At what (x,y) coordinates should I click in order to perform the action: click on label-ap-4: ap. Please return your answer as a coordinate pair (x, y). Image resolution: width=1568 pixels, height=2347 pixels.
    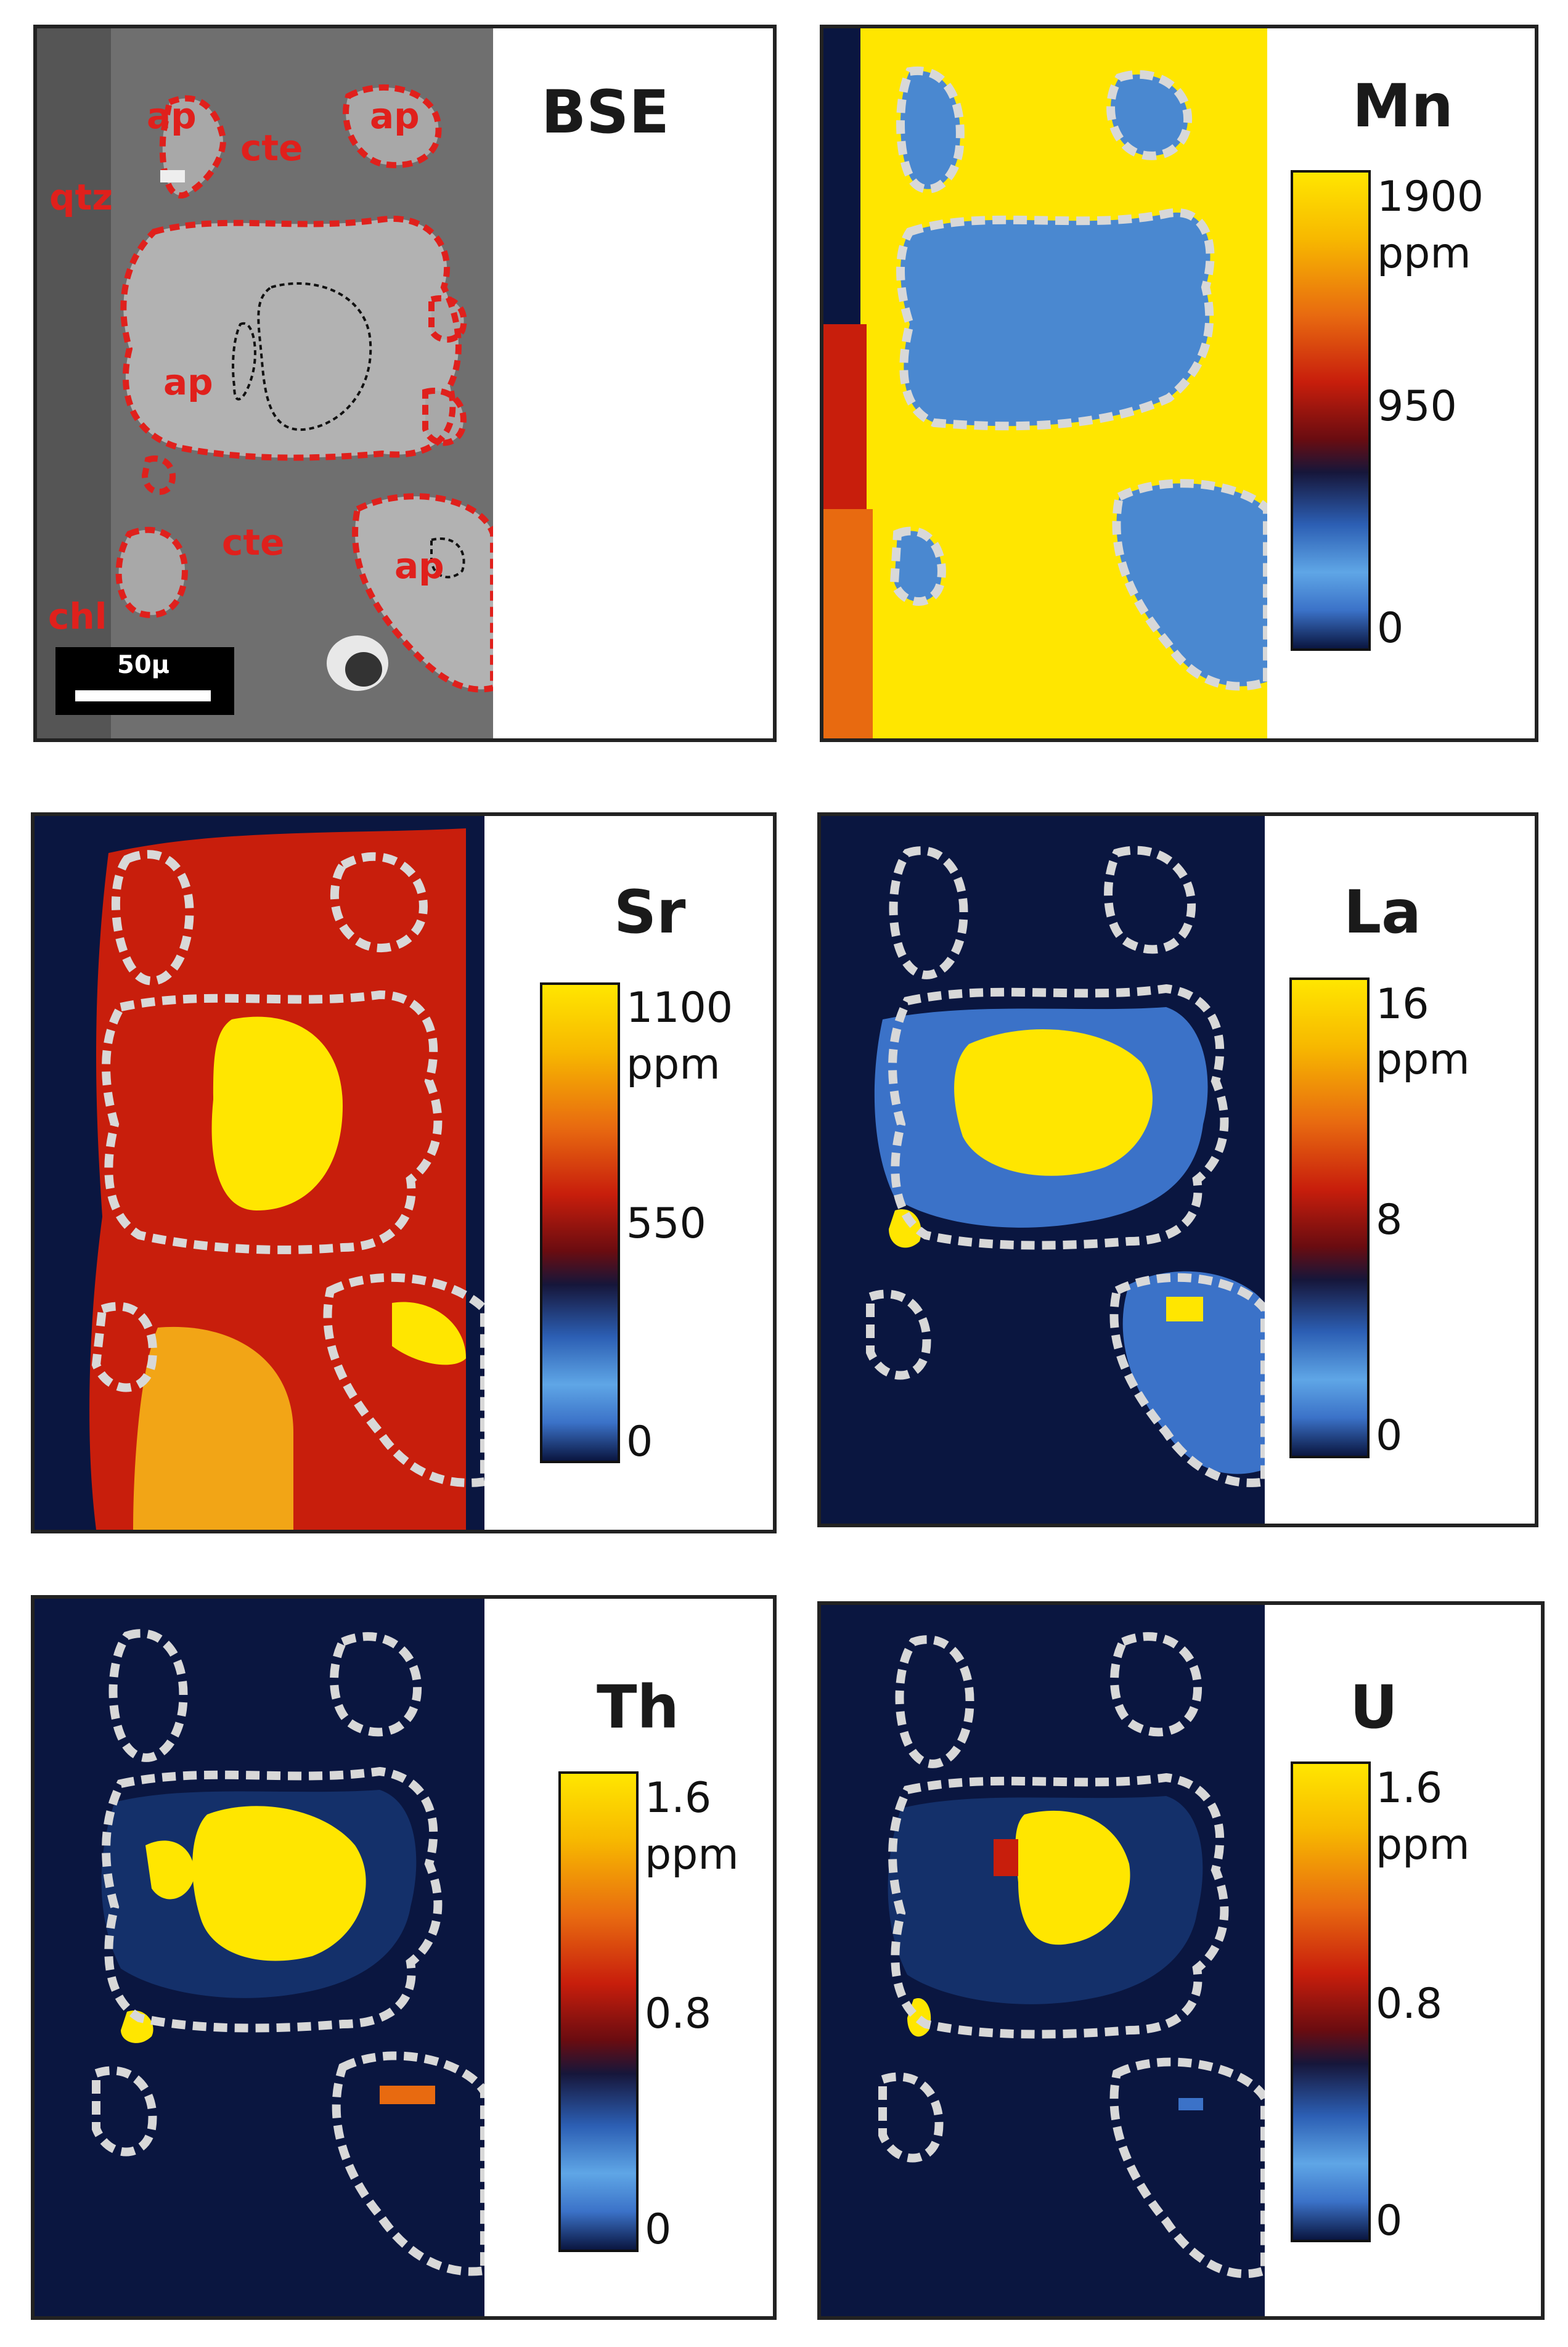
    Looking at the image, I should click on (419, 566).